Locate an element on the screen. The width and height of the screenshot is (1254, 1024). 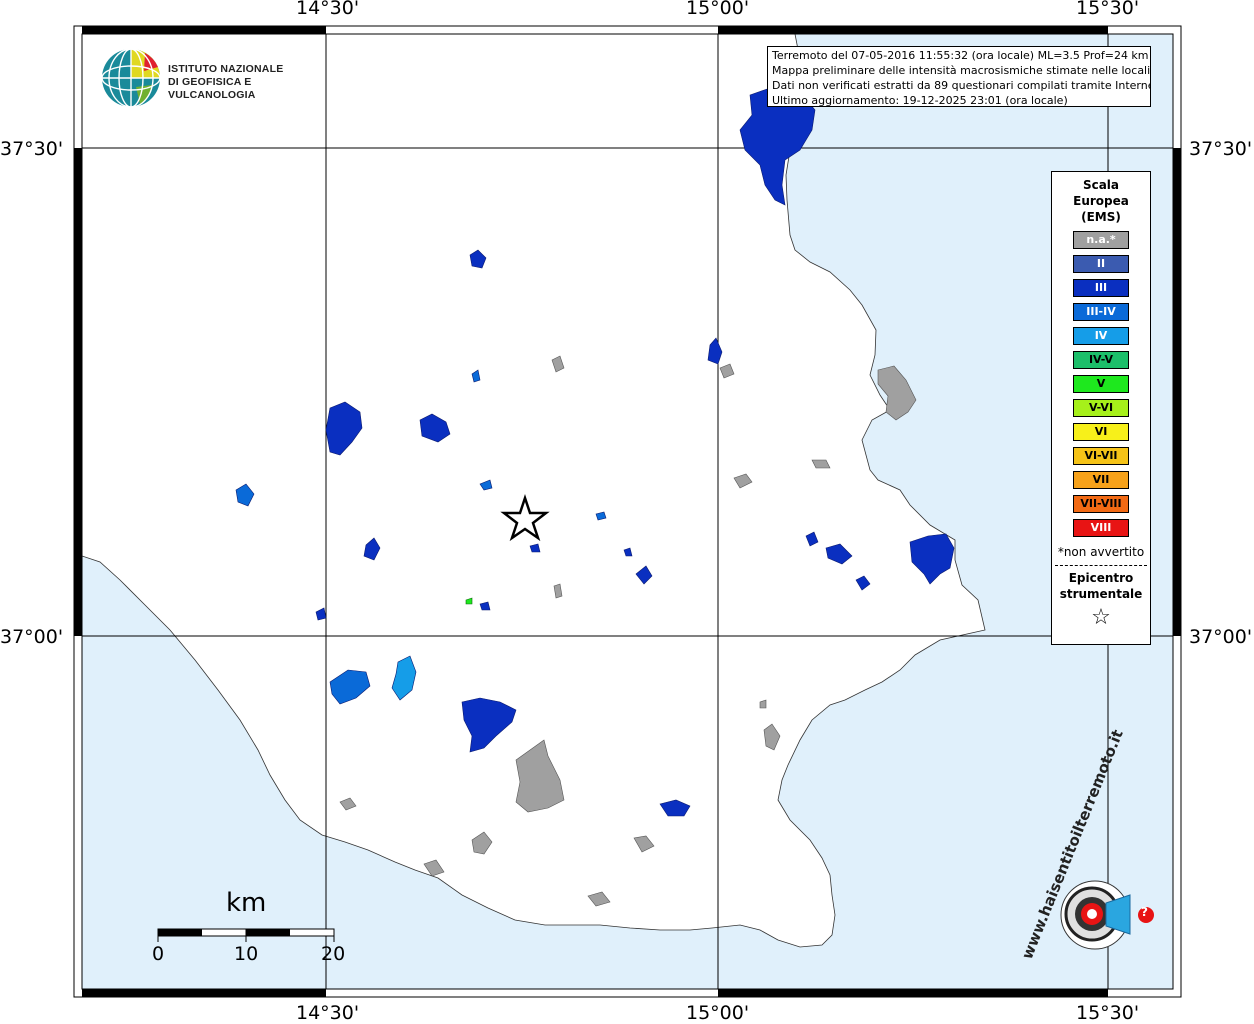
lon-label-top-3: 15°30' is located at coordinates (1108, 9).